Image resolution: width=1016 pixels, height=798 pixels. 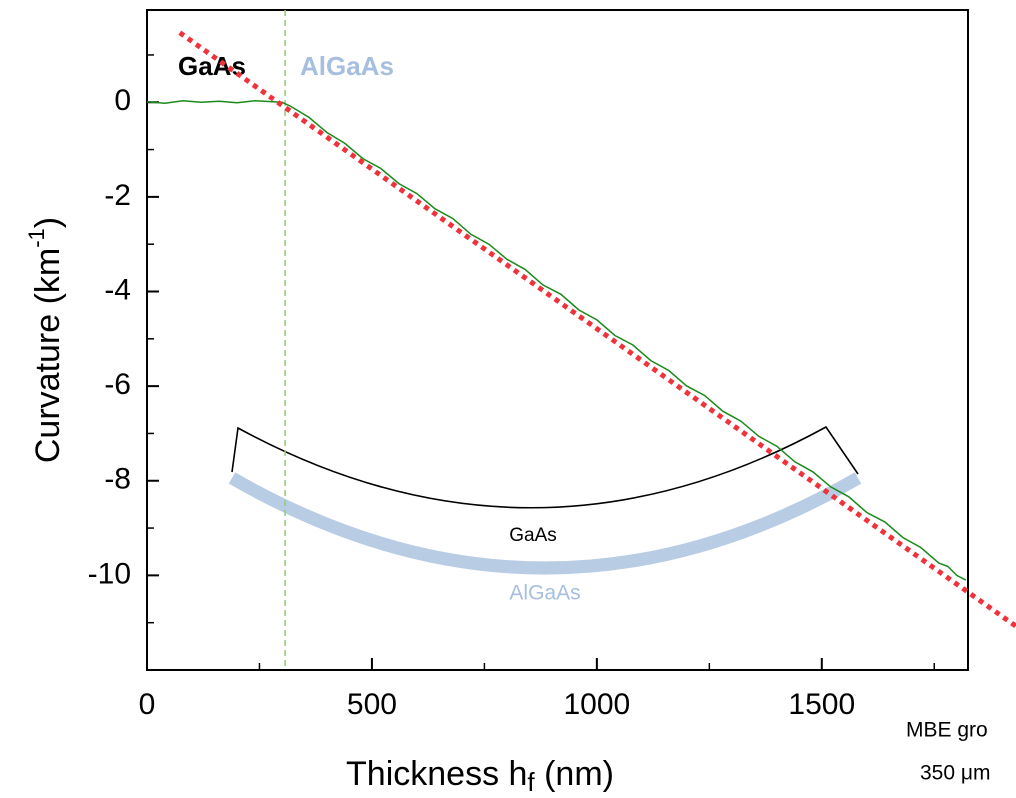 What do you see at coordinates (109, 573) in the screenshot?
I see `y-tick-label: -10` at bounding box center [109, 573].